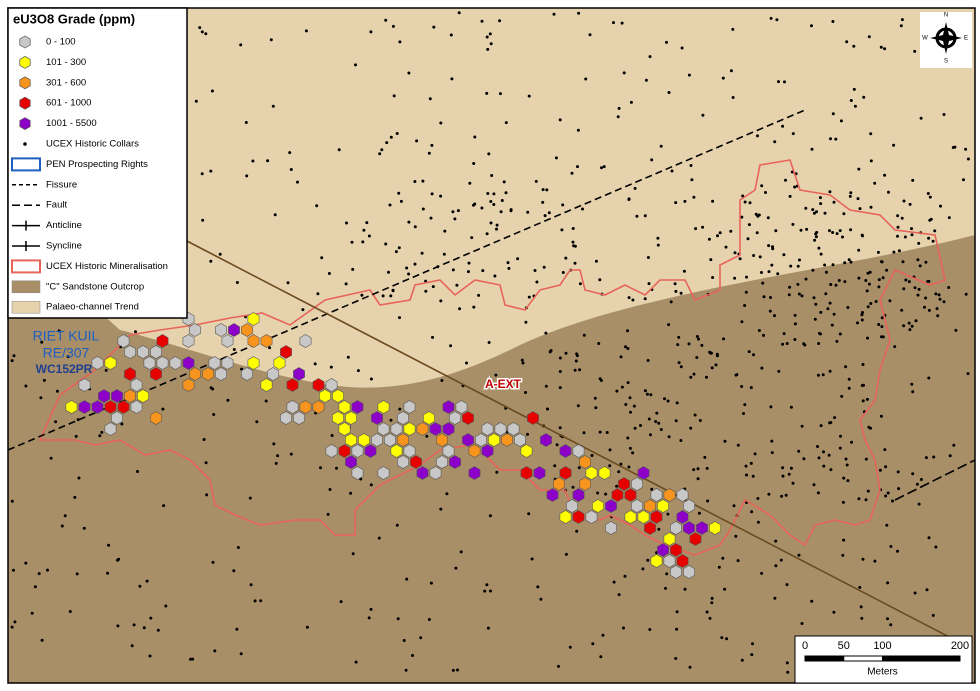  Describe the element at coordinates (97, 164) in the screenshot. I see `legend-label: PEN Prospecting Rights` at that location.